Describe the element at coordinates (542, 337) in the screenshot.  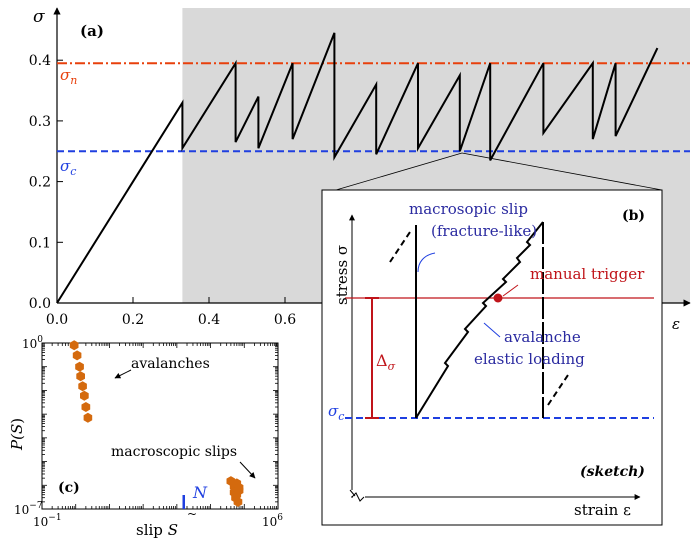
I see `annotation-avalanche: avalanche` at that location.